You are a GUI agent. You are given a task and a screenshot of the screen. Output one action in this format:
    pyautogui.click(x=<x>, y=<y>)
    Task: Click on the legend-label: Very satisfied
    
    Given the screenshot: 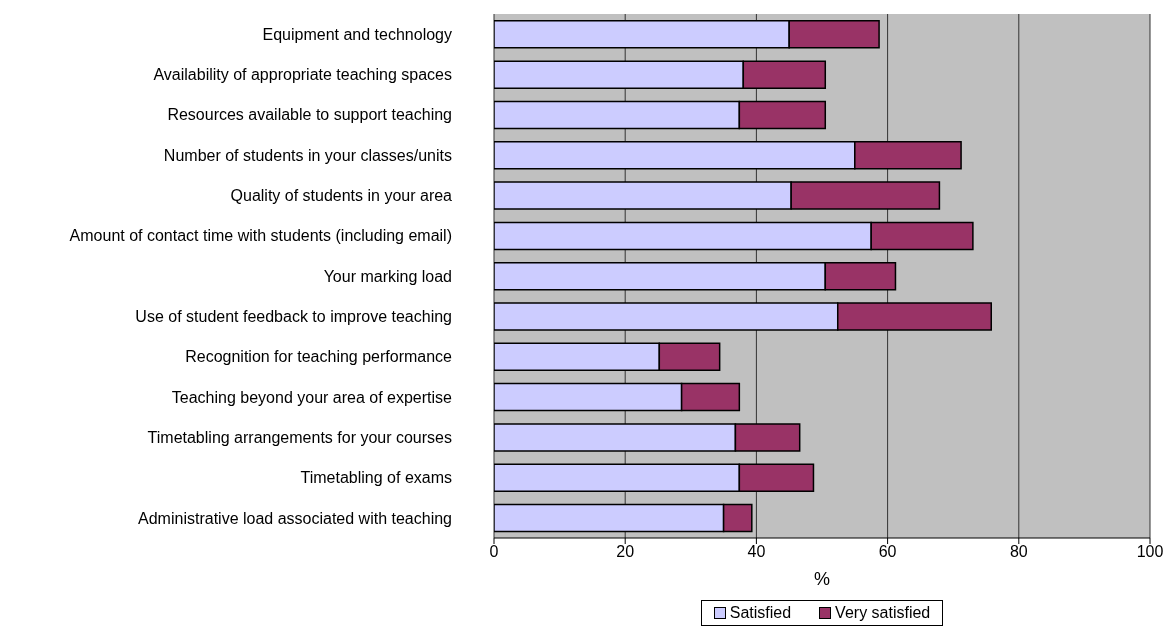 What is the action you would take?
    pyautogui.click(x=882, y=613)
    